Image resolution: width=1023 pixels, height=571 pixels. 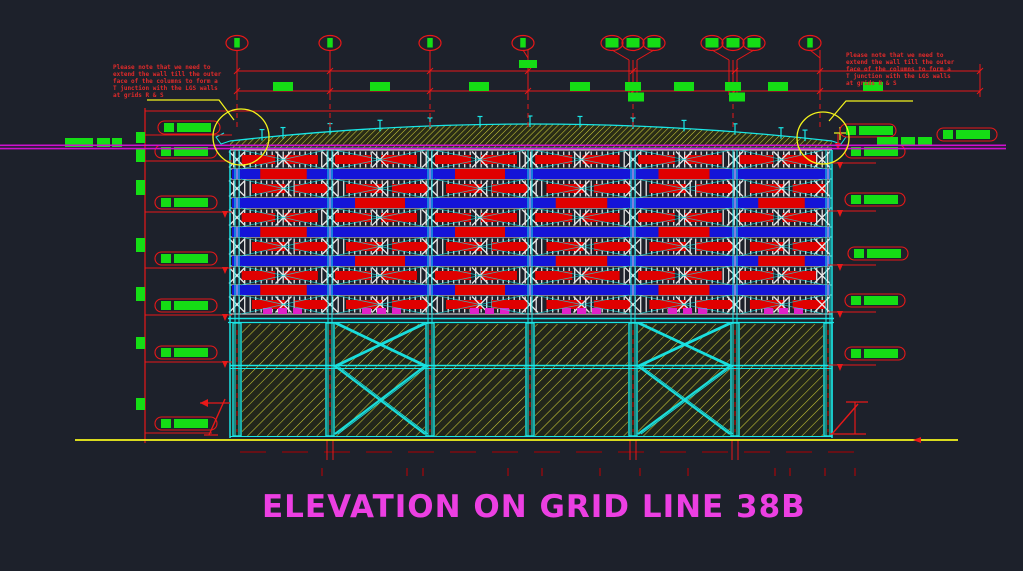 I want to click on note-line: T junction with the LGS walls, so click(x=165, y=88).